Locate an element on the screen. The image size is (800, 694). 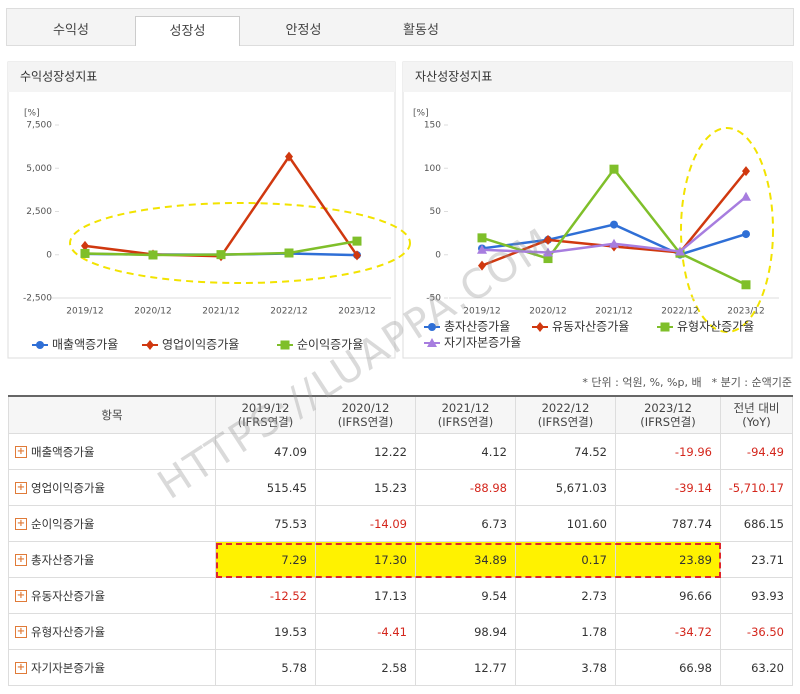
table-row: + 유형자산증가율 19.53 -4.41 98.94 1.78 -34.72 -36.50 is located at coordinates (400, 631).